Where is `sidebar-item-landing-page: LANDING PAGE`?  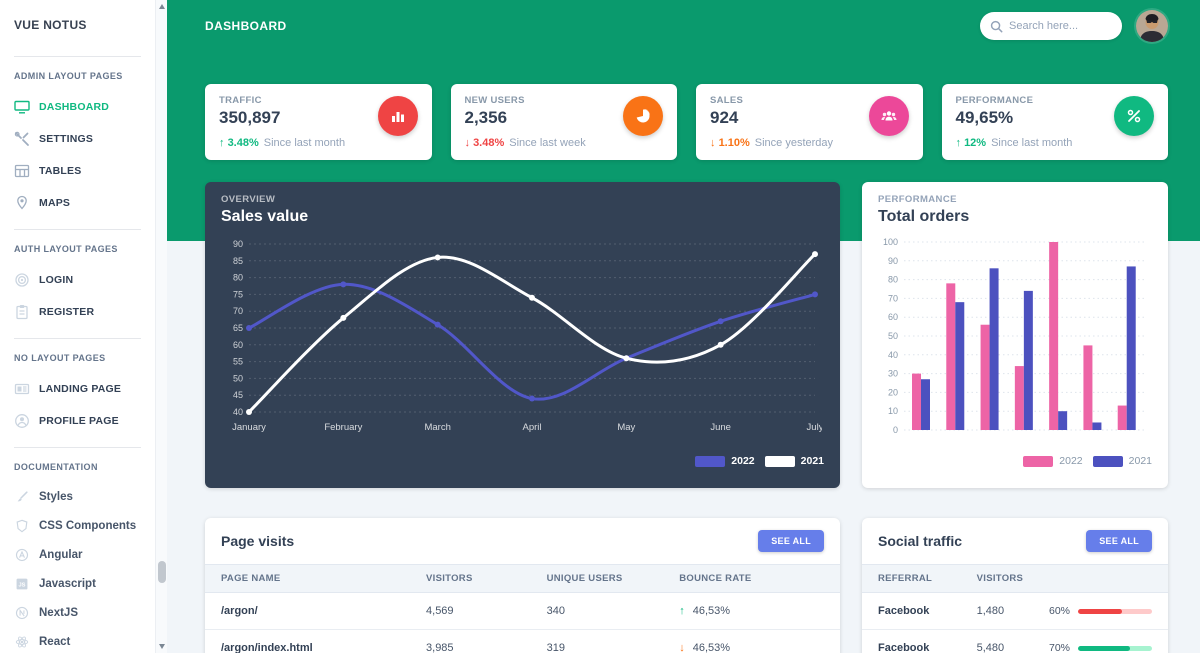
sidebar-item-landing-page: LANDING PAGE is located at coordinates (77, 389).